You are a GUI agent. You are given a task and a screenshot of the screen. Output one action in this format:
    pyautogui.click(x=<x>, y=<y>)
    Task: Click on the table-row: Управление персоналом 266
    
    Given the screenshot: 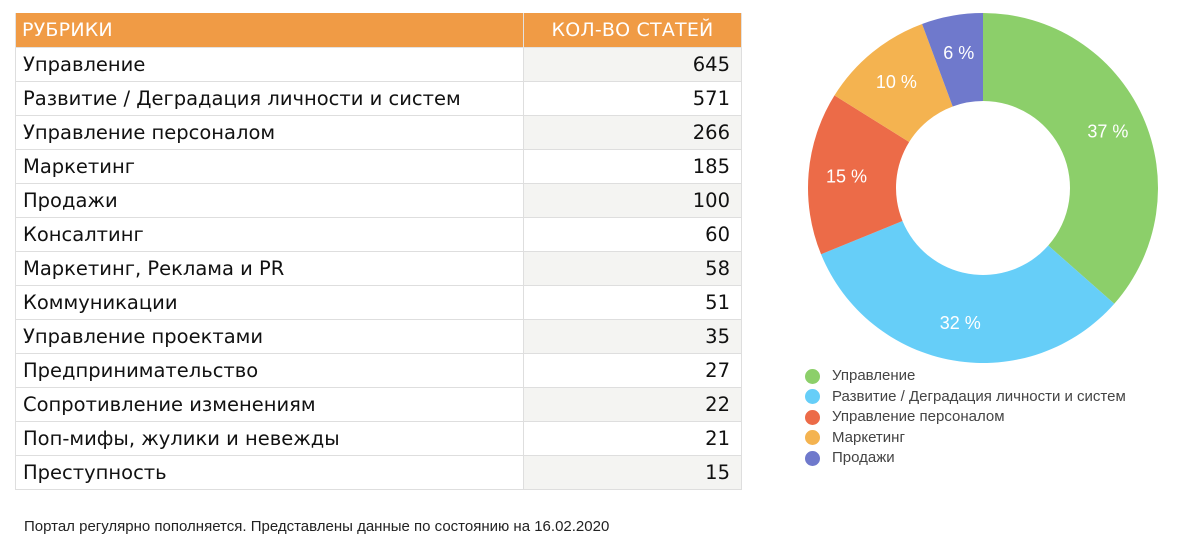 What is the action you would take?
    pyautogui.click(x=378, y=132)
    